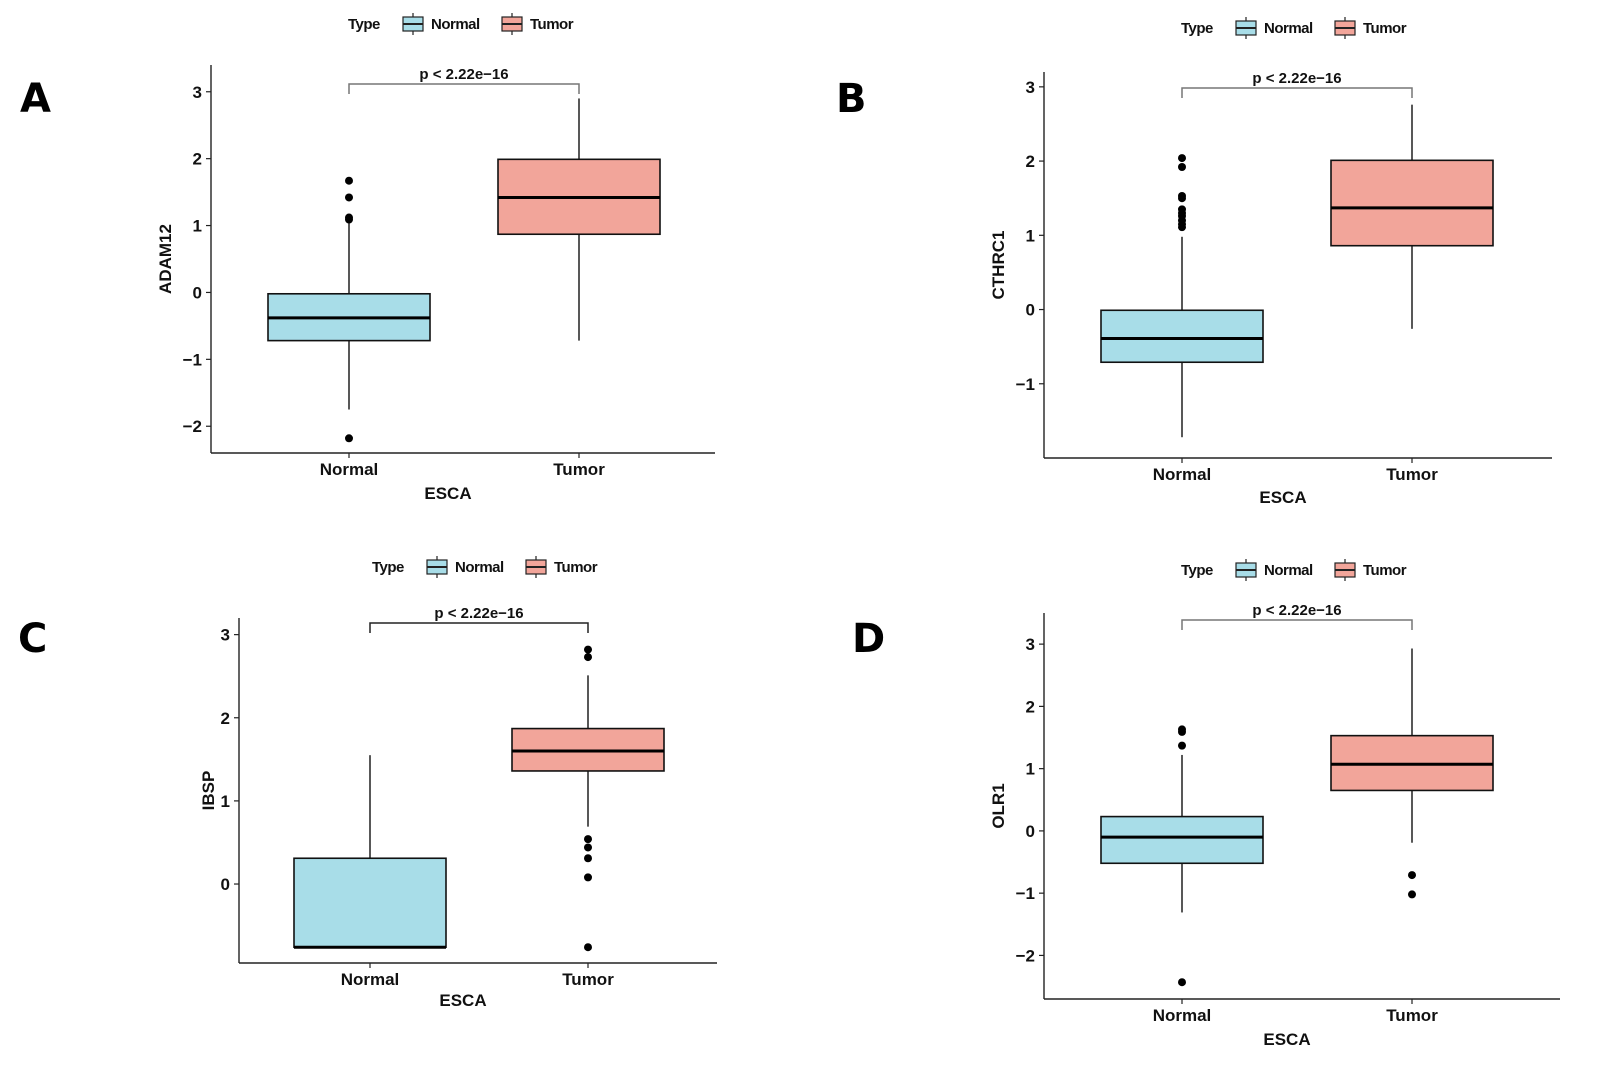 This screenshot has height=1080, width=1600. What do you see at coordinates (35, 99) in the screenshot?
I see `panel-letter: A` at bounding box center [35, 99].